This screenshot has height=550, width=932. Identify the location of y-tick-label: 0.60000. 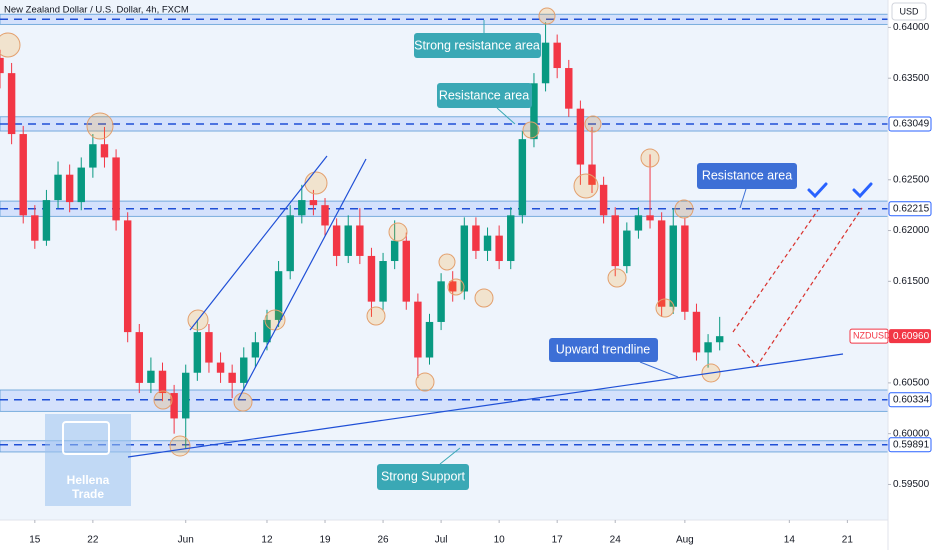
(911, 433).